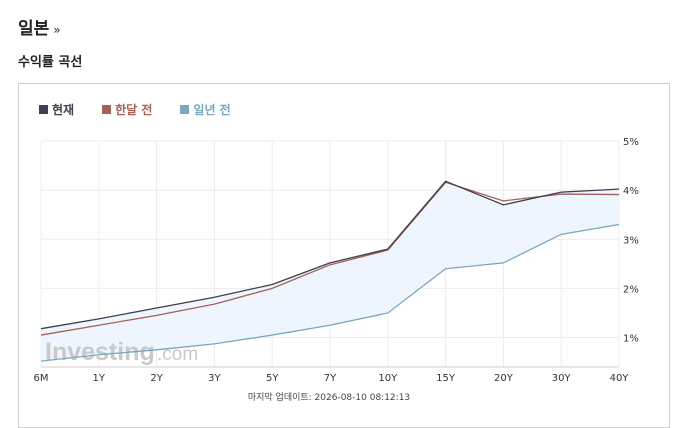 The width and height of the screenshot is (676, 428). Describe the element at coordinates (631, 240) in the screenshot. I see `y-tick-label: 3%` at that location.